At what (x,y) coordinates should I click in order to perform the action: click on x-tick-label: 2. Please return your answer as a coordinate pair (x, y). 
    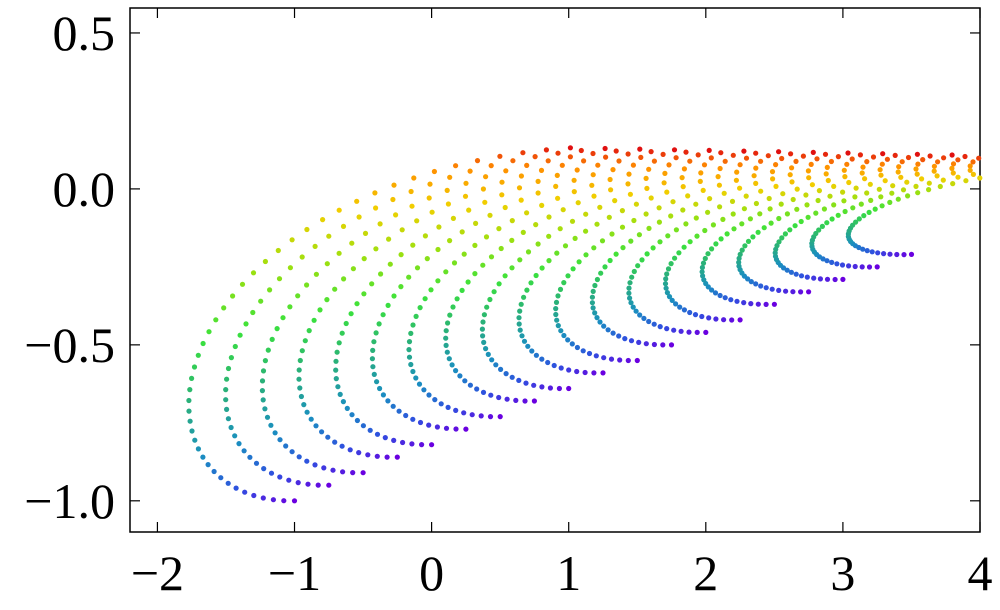
    Looking at the image, I should click on (705, 573).